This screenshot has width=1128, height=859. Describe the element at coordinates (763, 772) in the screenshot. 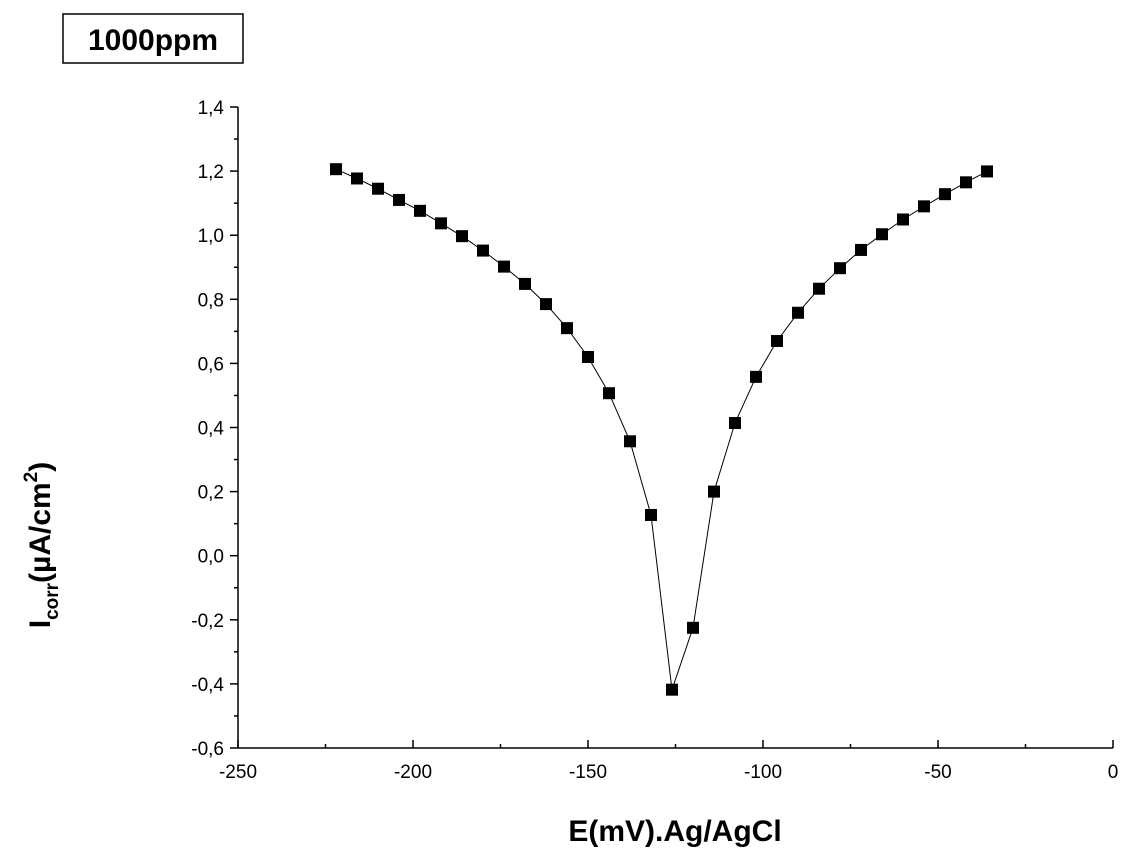

I see `x-tick-label: -100` at that location.